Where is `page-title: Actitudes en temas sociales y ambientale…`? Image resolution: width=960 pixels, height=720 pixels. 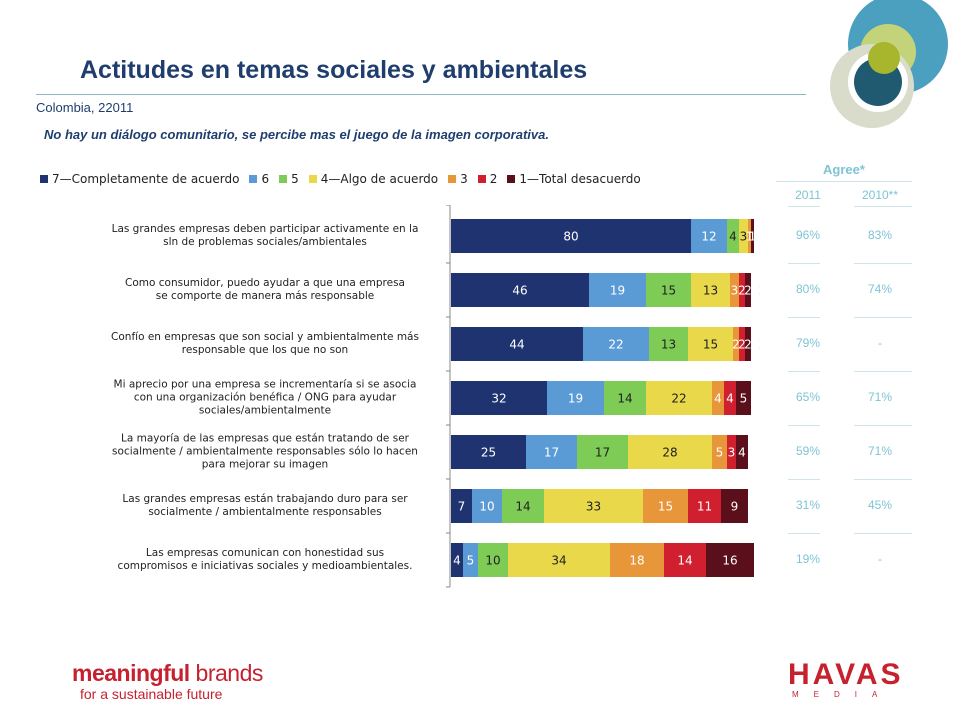 page-title: Actitudes en temas sociales y ambientale… is located at coordinates (334, 70).